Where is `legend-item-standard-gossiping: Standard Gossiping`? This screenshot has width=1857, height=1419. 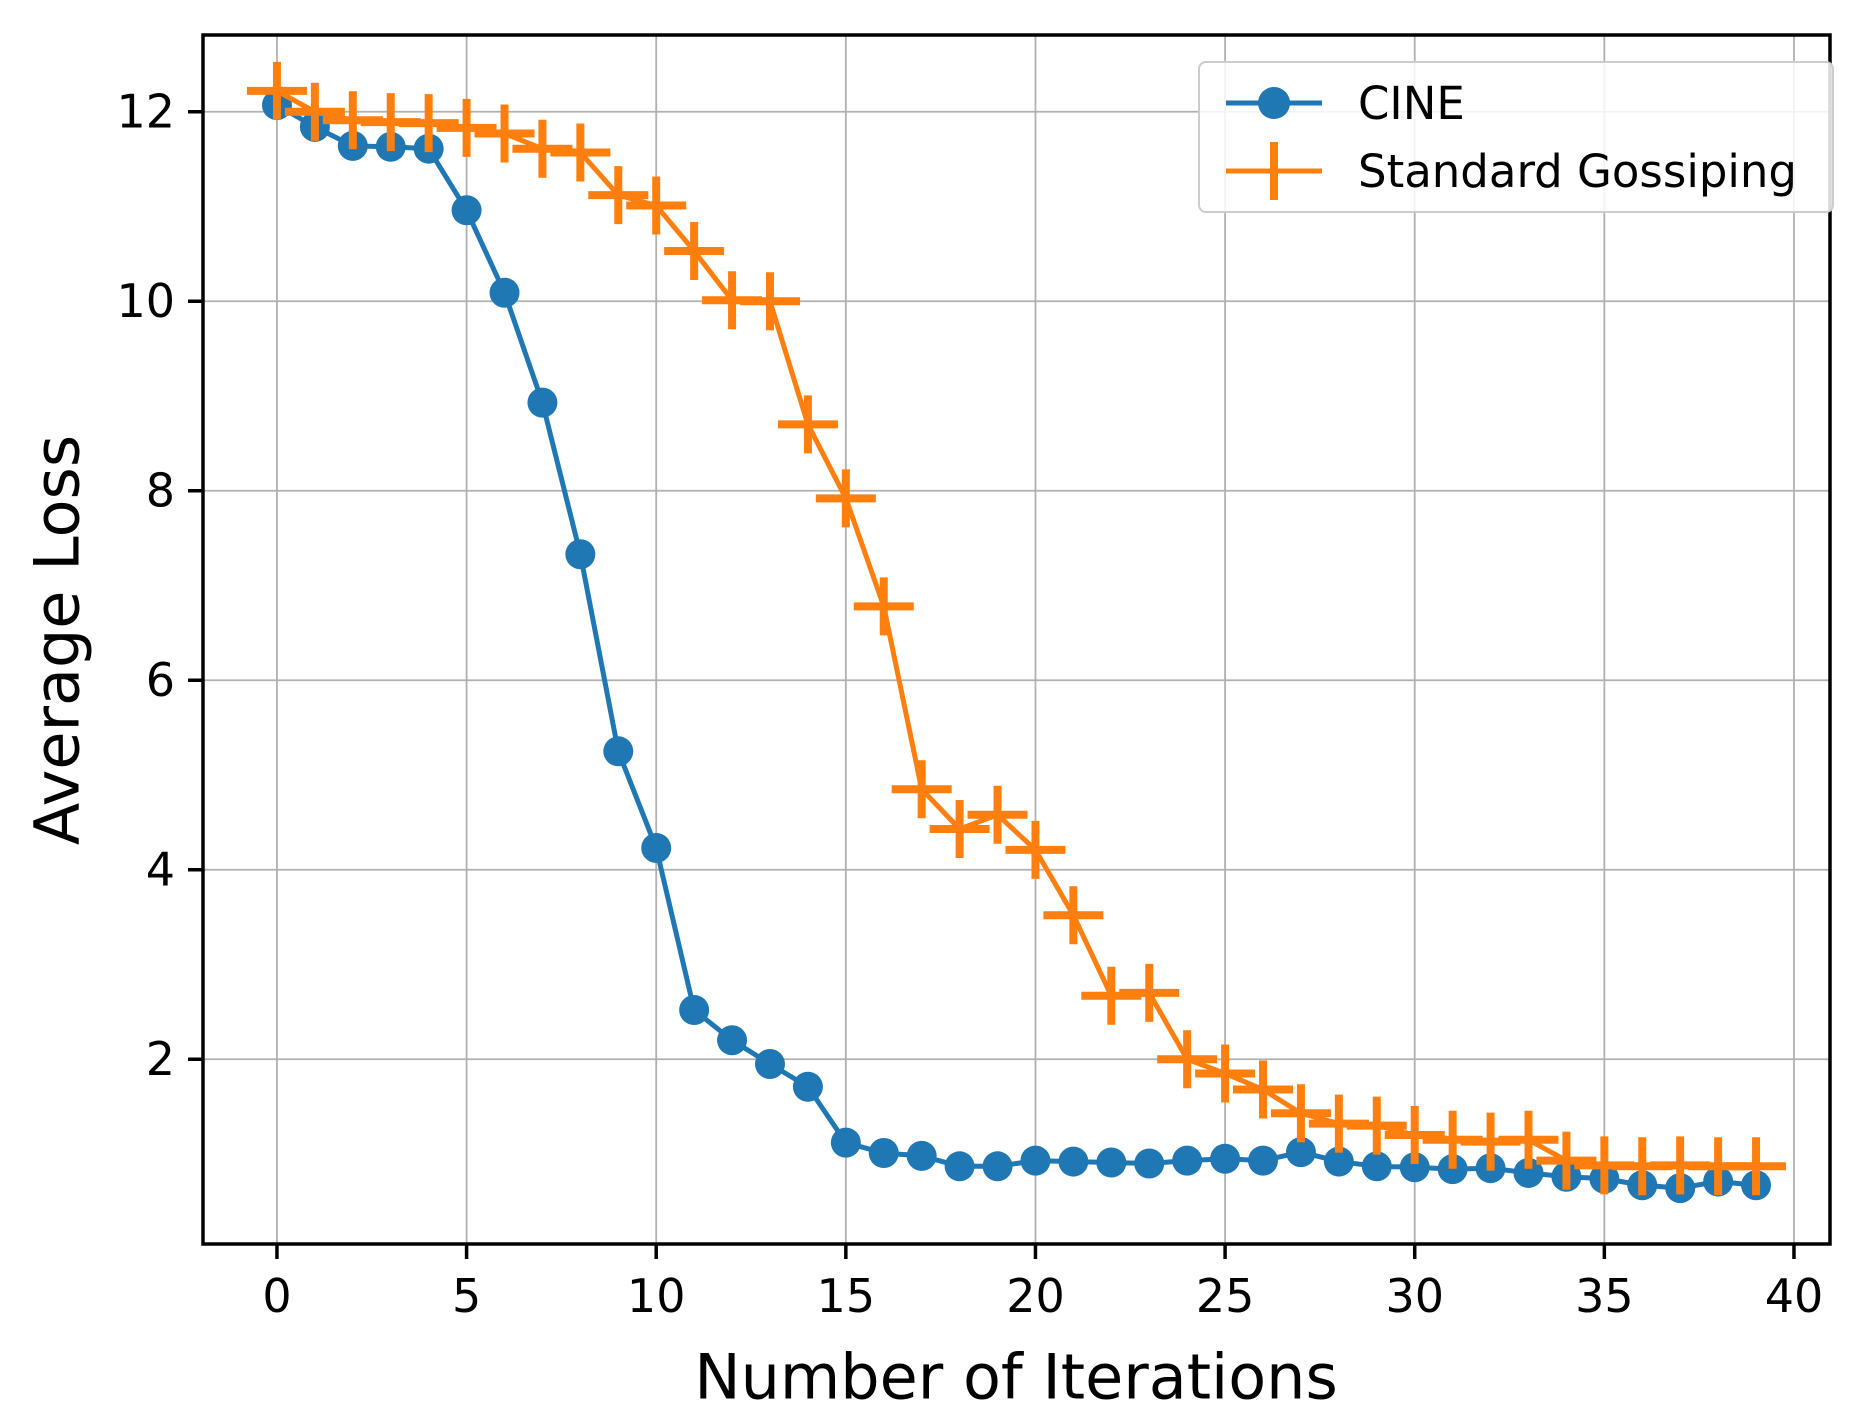
legend-item-standard-gossiping: Standard Gossiping is located at coordinates (1516, 171).